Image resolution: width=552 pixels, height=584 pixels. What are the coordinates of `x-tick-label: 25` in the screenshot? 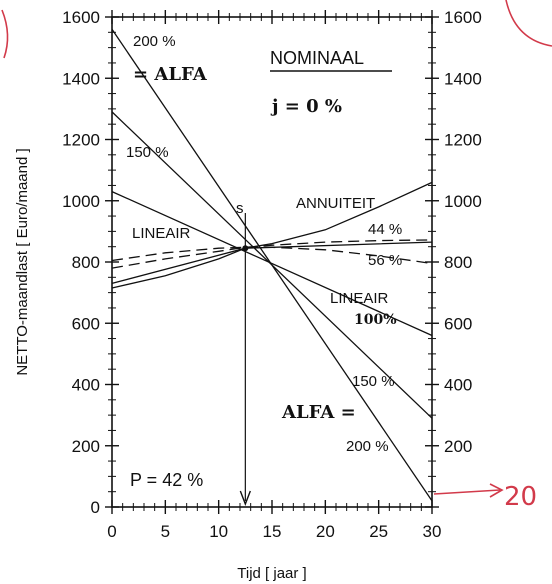 It's located at (378, 531).